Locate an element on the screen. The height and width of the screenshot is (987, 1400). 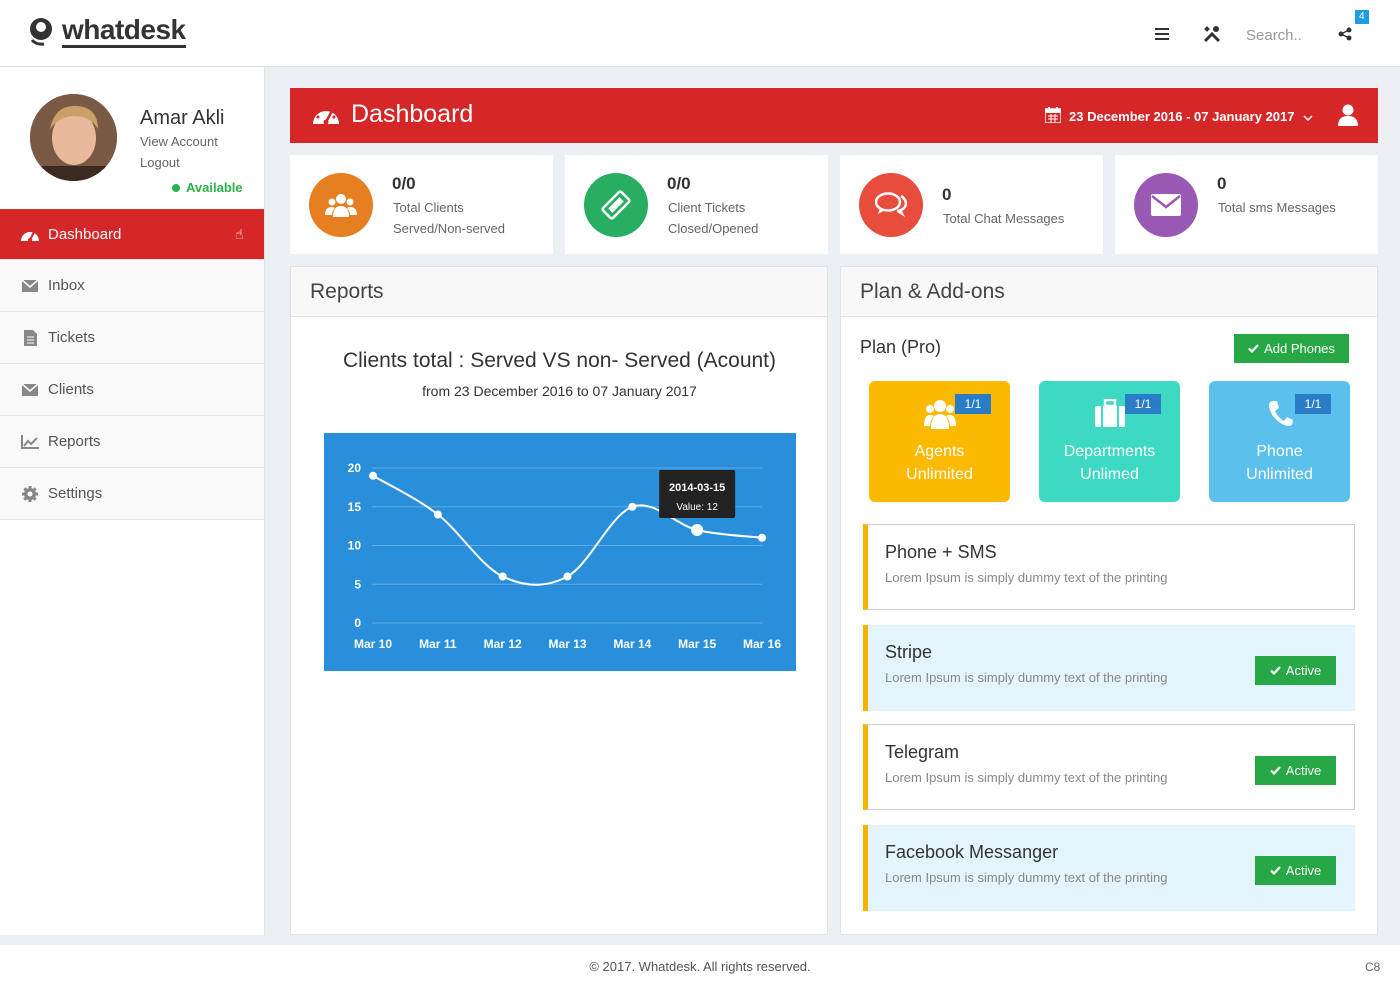
footer-code: C8 is located at coordinates (1373, 967).